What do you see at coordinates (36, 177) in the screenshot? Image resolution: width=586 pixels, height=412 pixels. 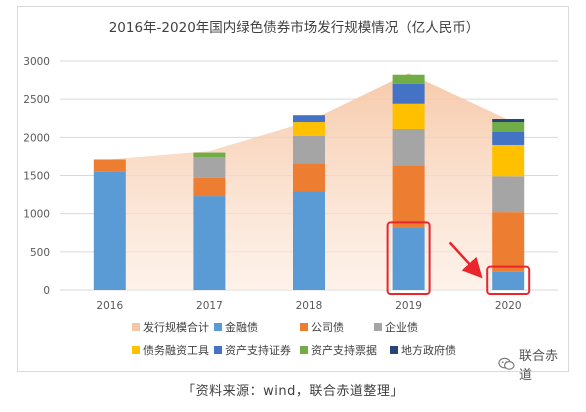 I see `y-tick-label: 1500` at bounding box center [36, 177].